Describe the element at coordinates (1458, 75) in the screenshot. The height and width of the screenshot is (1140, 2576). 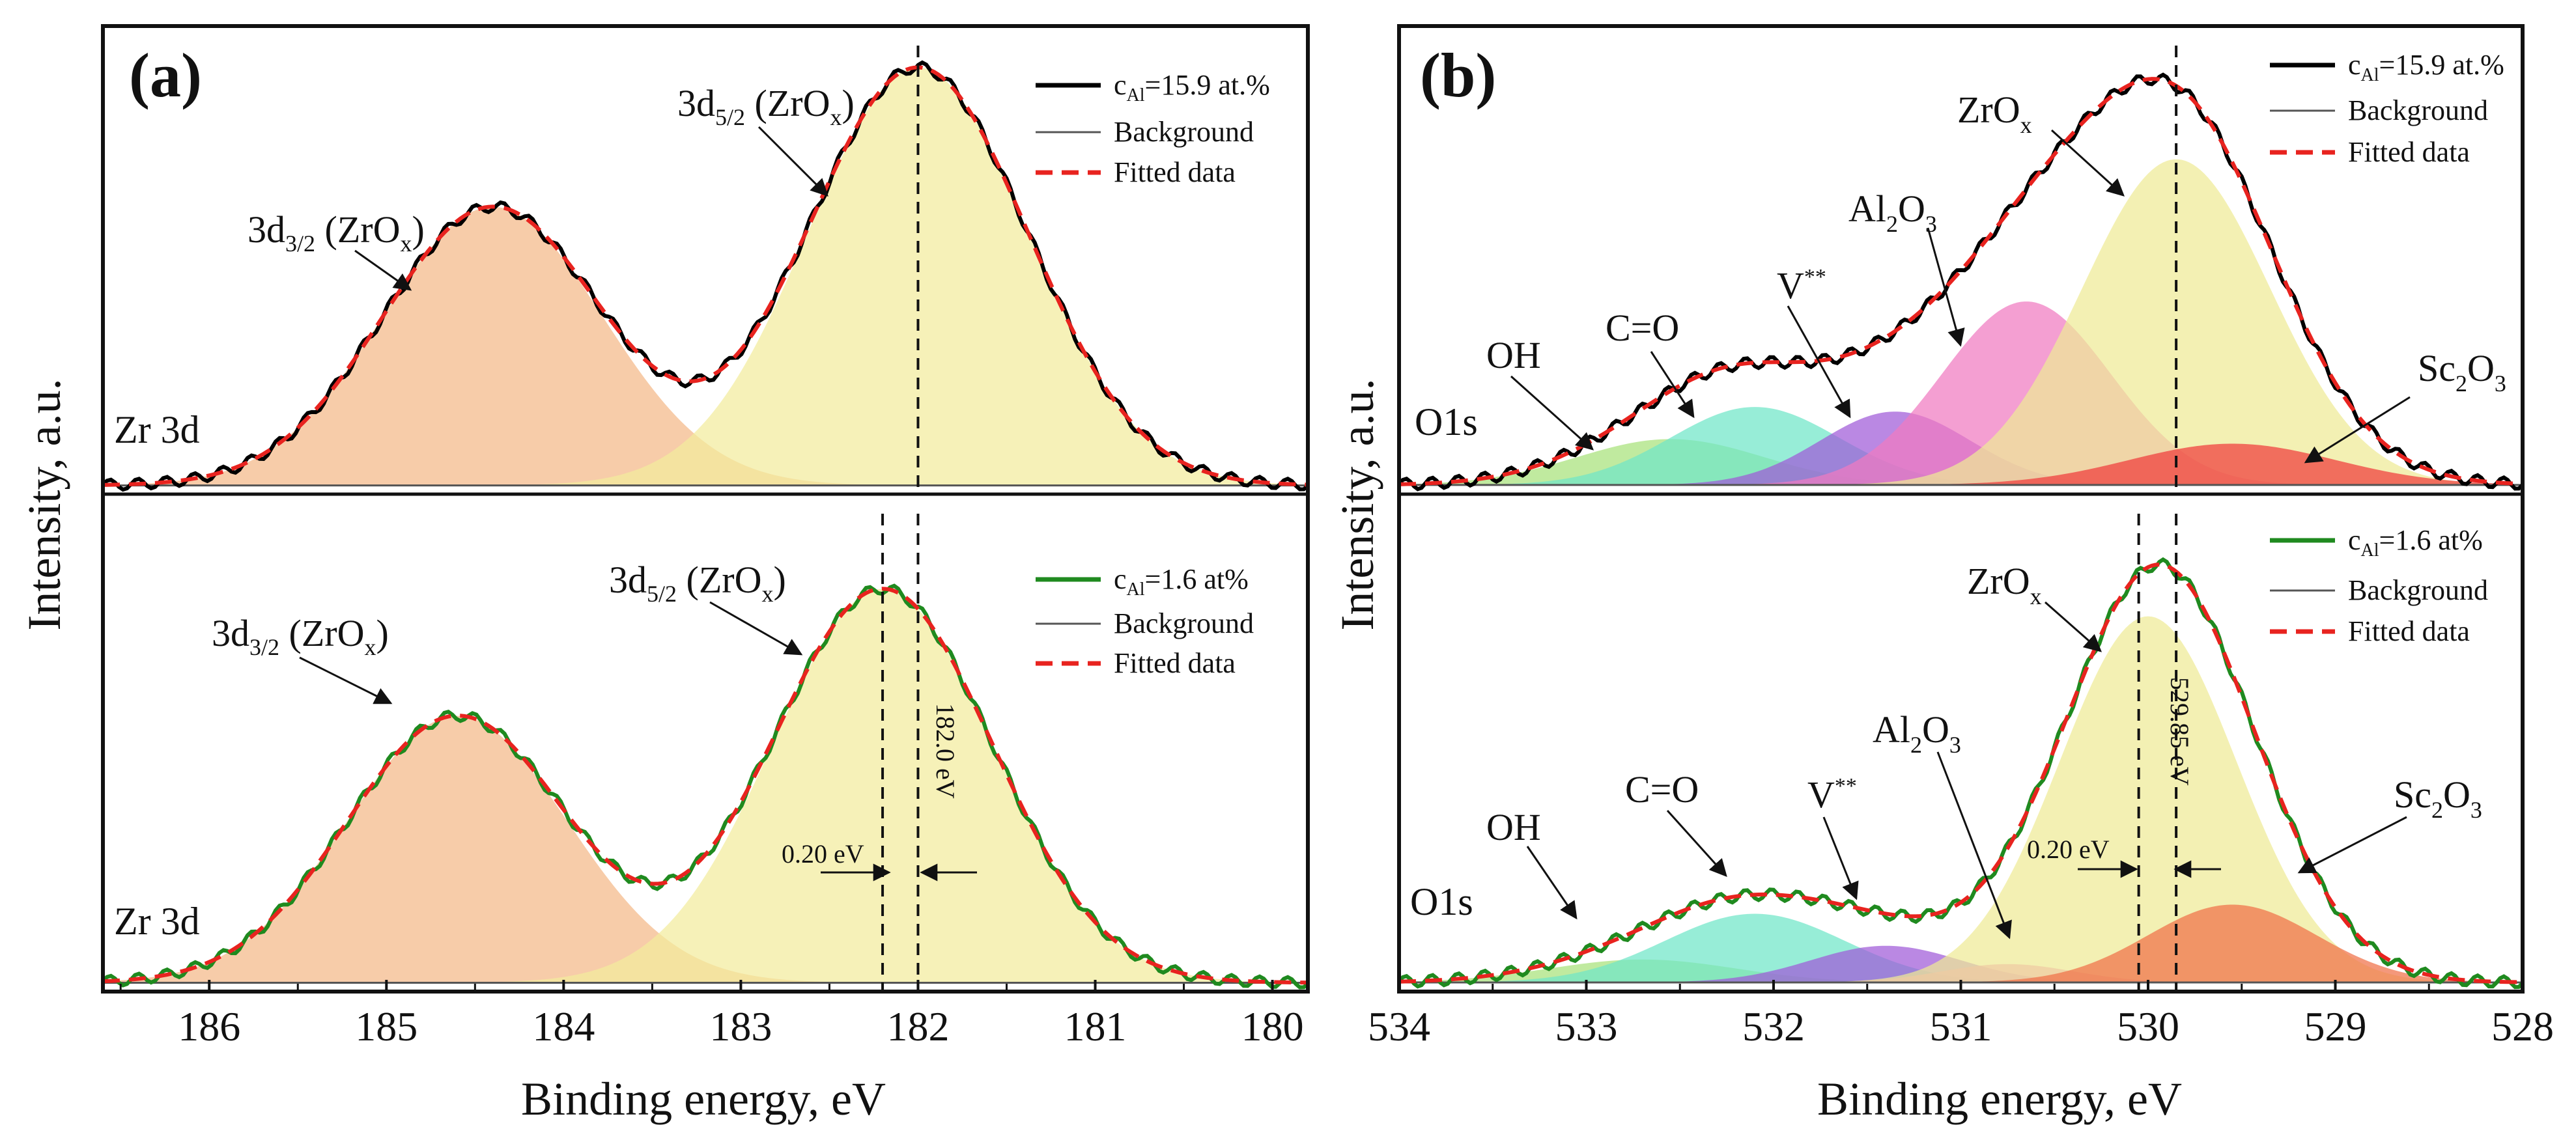
I see `panel-label-b: (b)` at that location.